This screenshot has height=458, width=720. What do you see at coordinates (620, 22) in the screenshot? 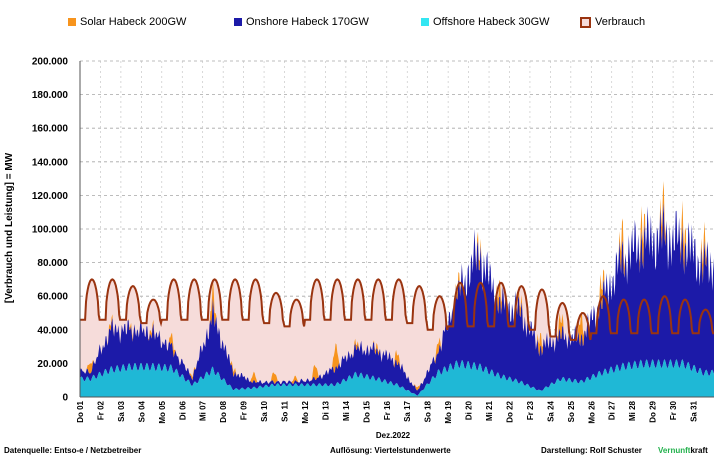
I see `legend-label-verbrauch: Verbrauch` at bounding box center [620, 22].